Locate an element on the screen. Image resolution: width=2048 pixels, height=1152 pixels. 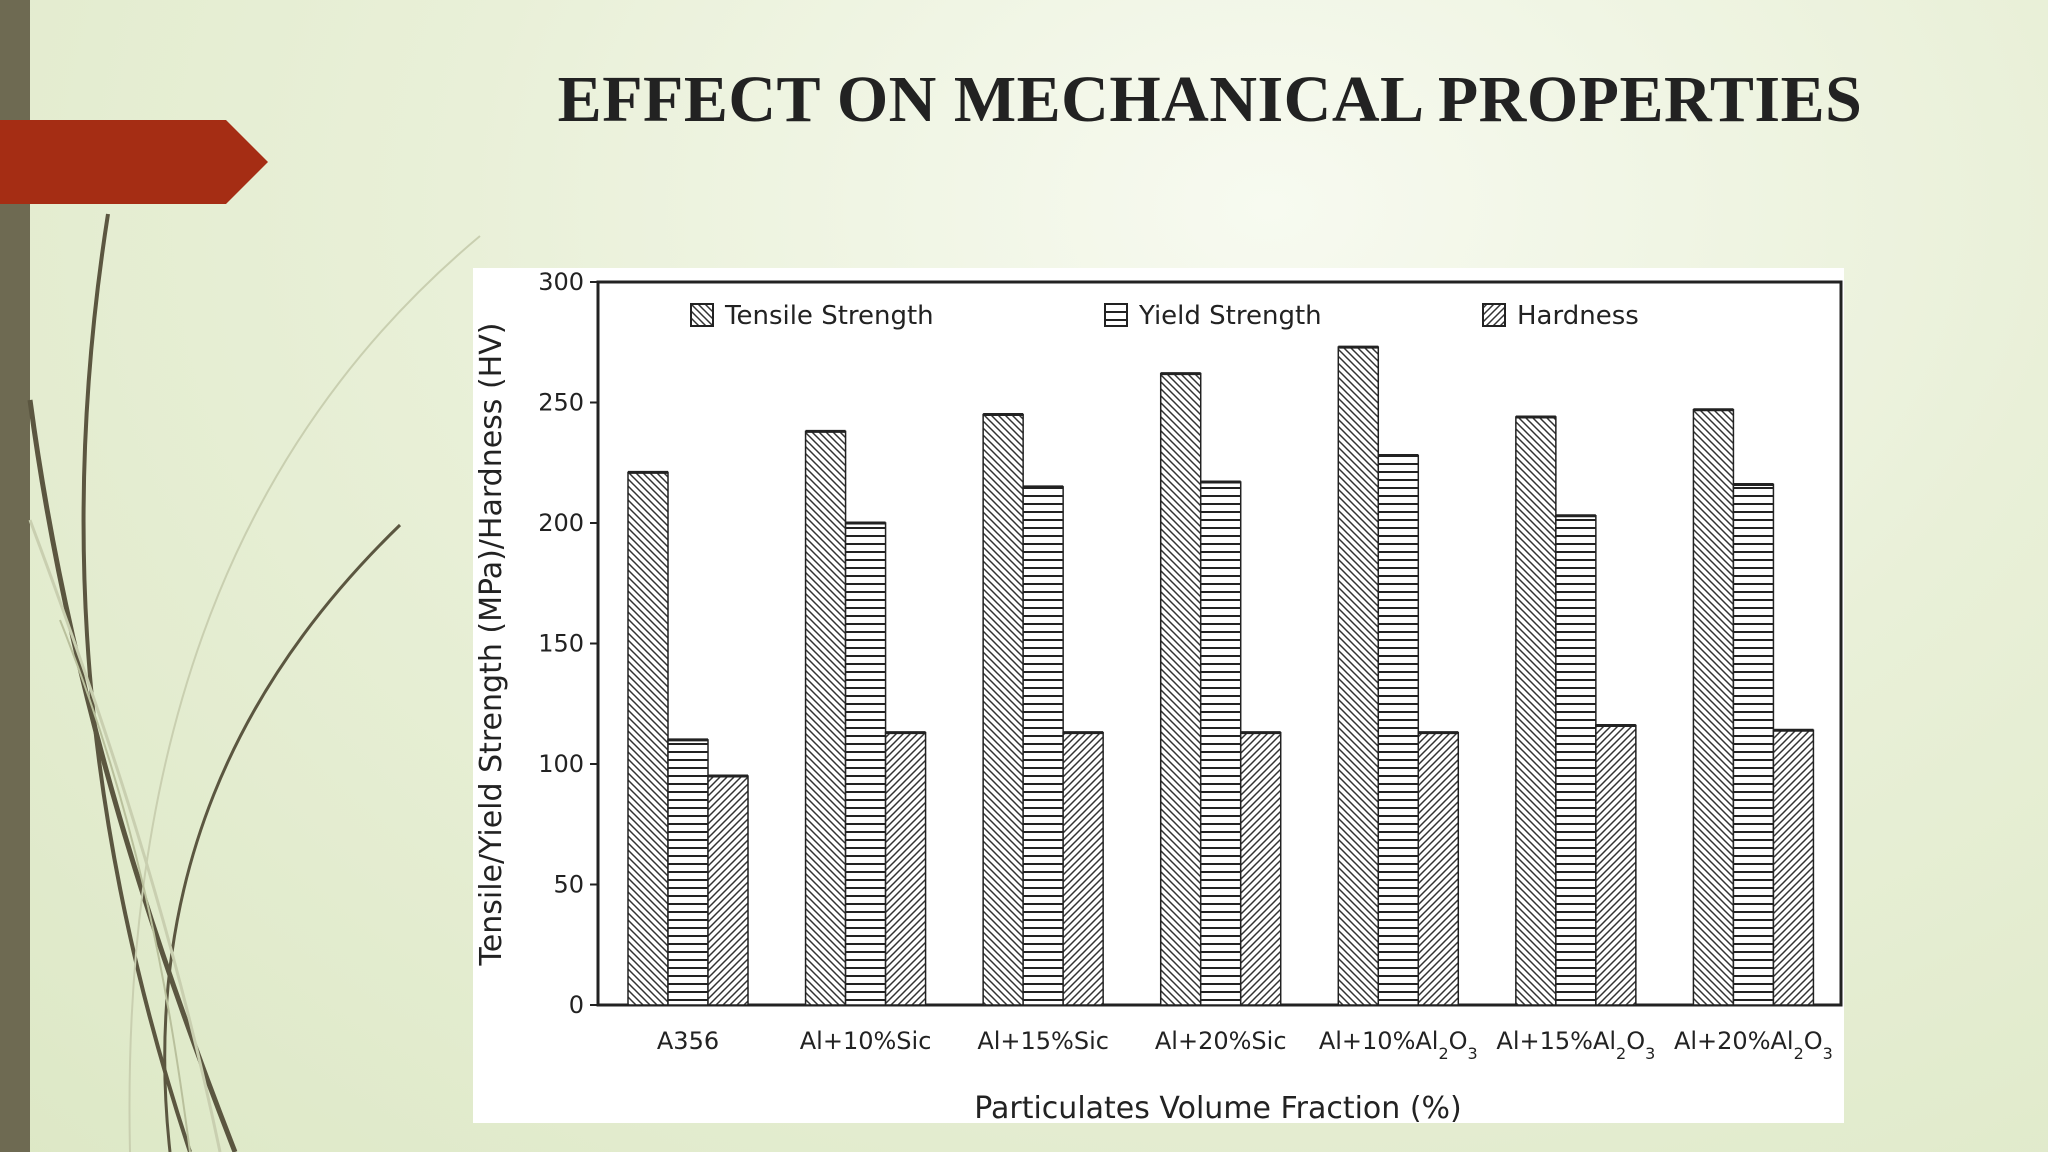
y-tick-label: 50 is located at coordinates (568, 885).